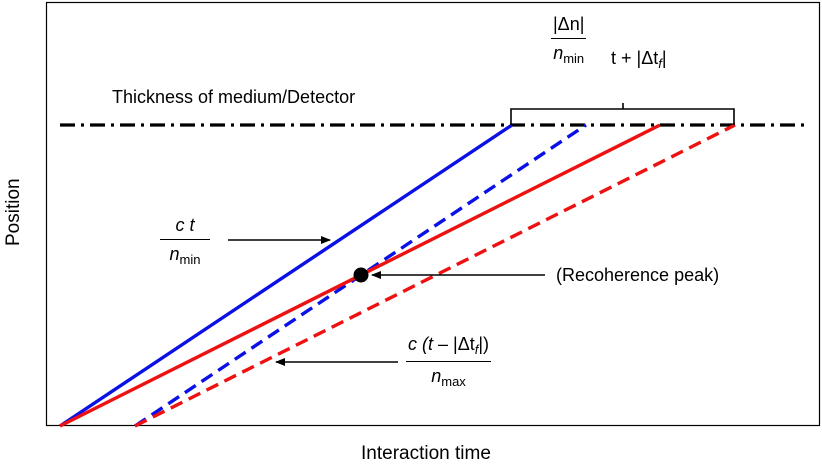 This screenshot has width=822, height=475. Describe the element at coordinates (185, 225) in the screenshot. I see `fast-expr-numerator: c t` at that location.